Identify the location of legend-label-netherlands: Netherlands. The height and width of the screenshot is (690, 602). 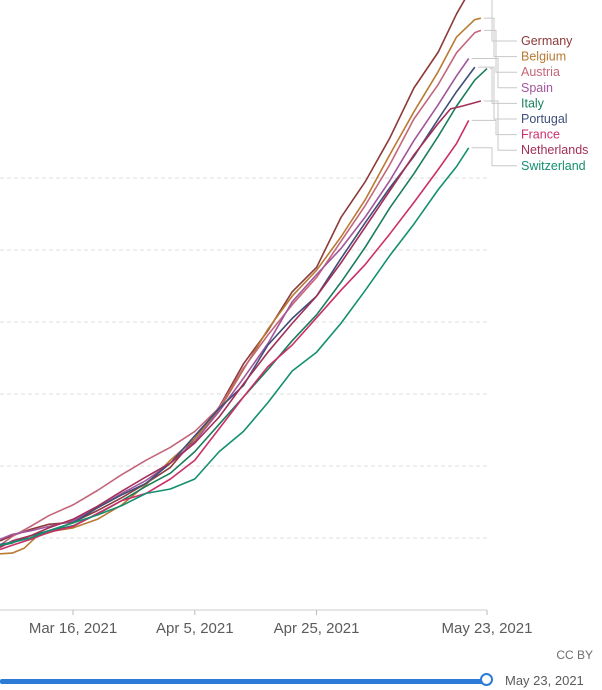
(554, 150).